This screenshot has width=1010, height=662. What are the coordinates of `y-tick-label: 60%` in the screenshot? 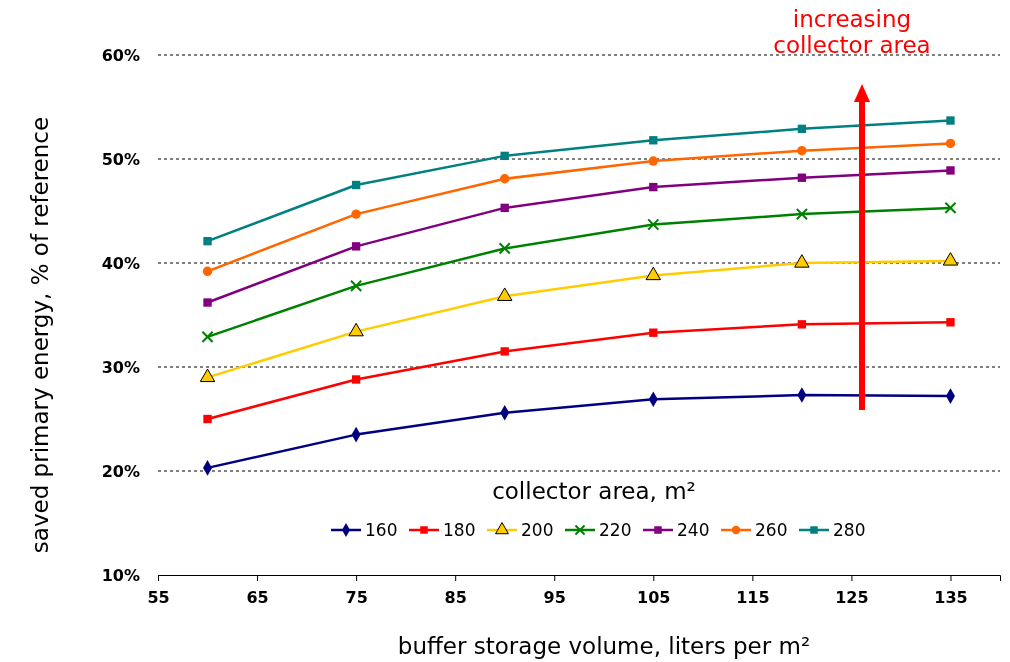 It's located at (120, 55).